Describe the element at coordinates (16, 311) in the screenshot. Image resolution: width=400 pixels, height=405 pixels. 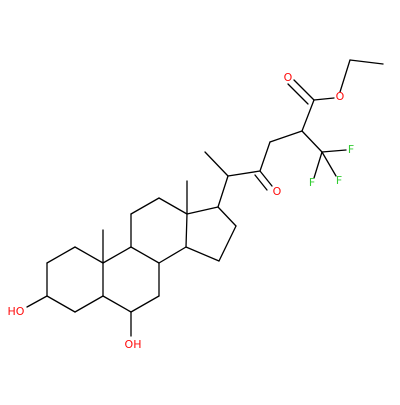
I see `atom-label-hydroxyl-c3: HO` at that location.